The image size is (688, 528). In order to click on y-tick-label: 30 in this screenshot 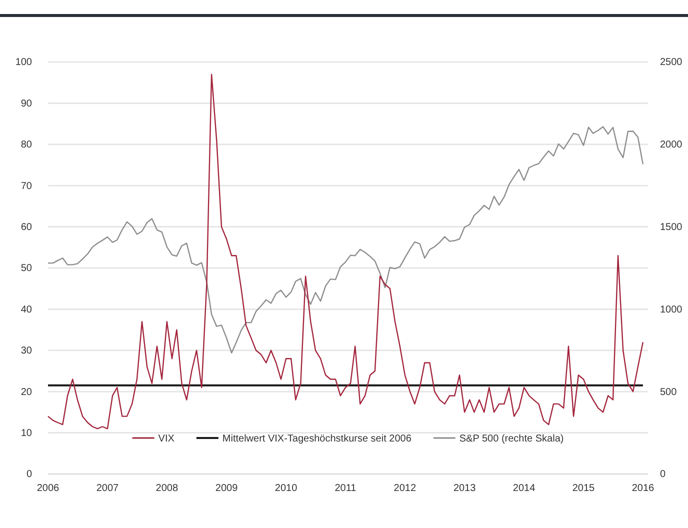, I will do `click(26, 351)`.